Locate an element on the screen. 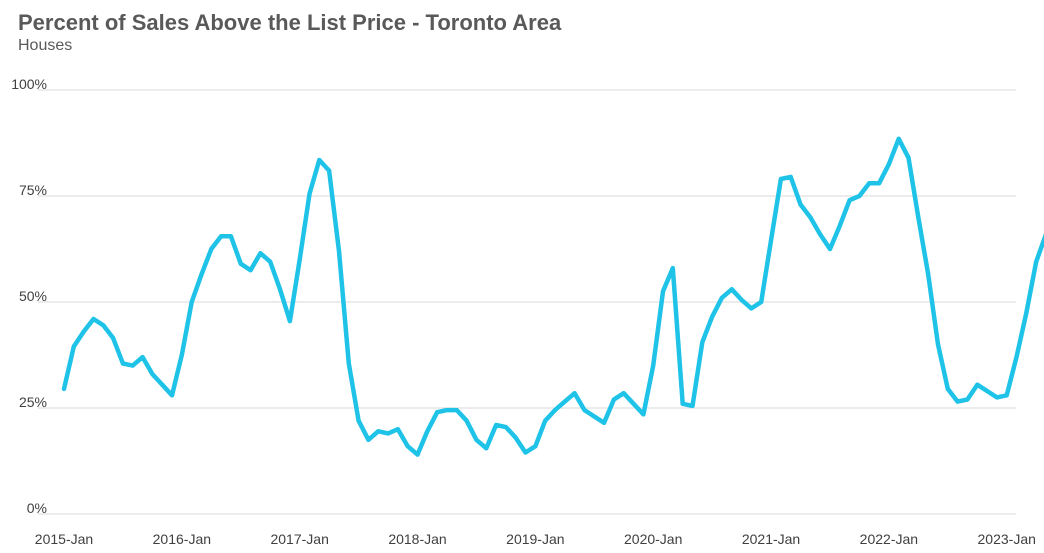  y-tick-label: 75% is located at coordinates (33, 190).